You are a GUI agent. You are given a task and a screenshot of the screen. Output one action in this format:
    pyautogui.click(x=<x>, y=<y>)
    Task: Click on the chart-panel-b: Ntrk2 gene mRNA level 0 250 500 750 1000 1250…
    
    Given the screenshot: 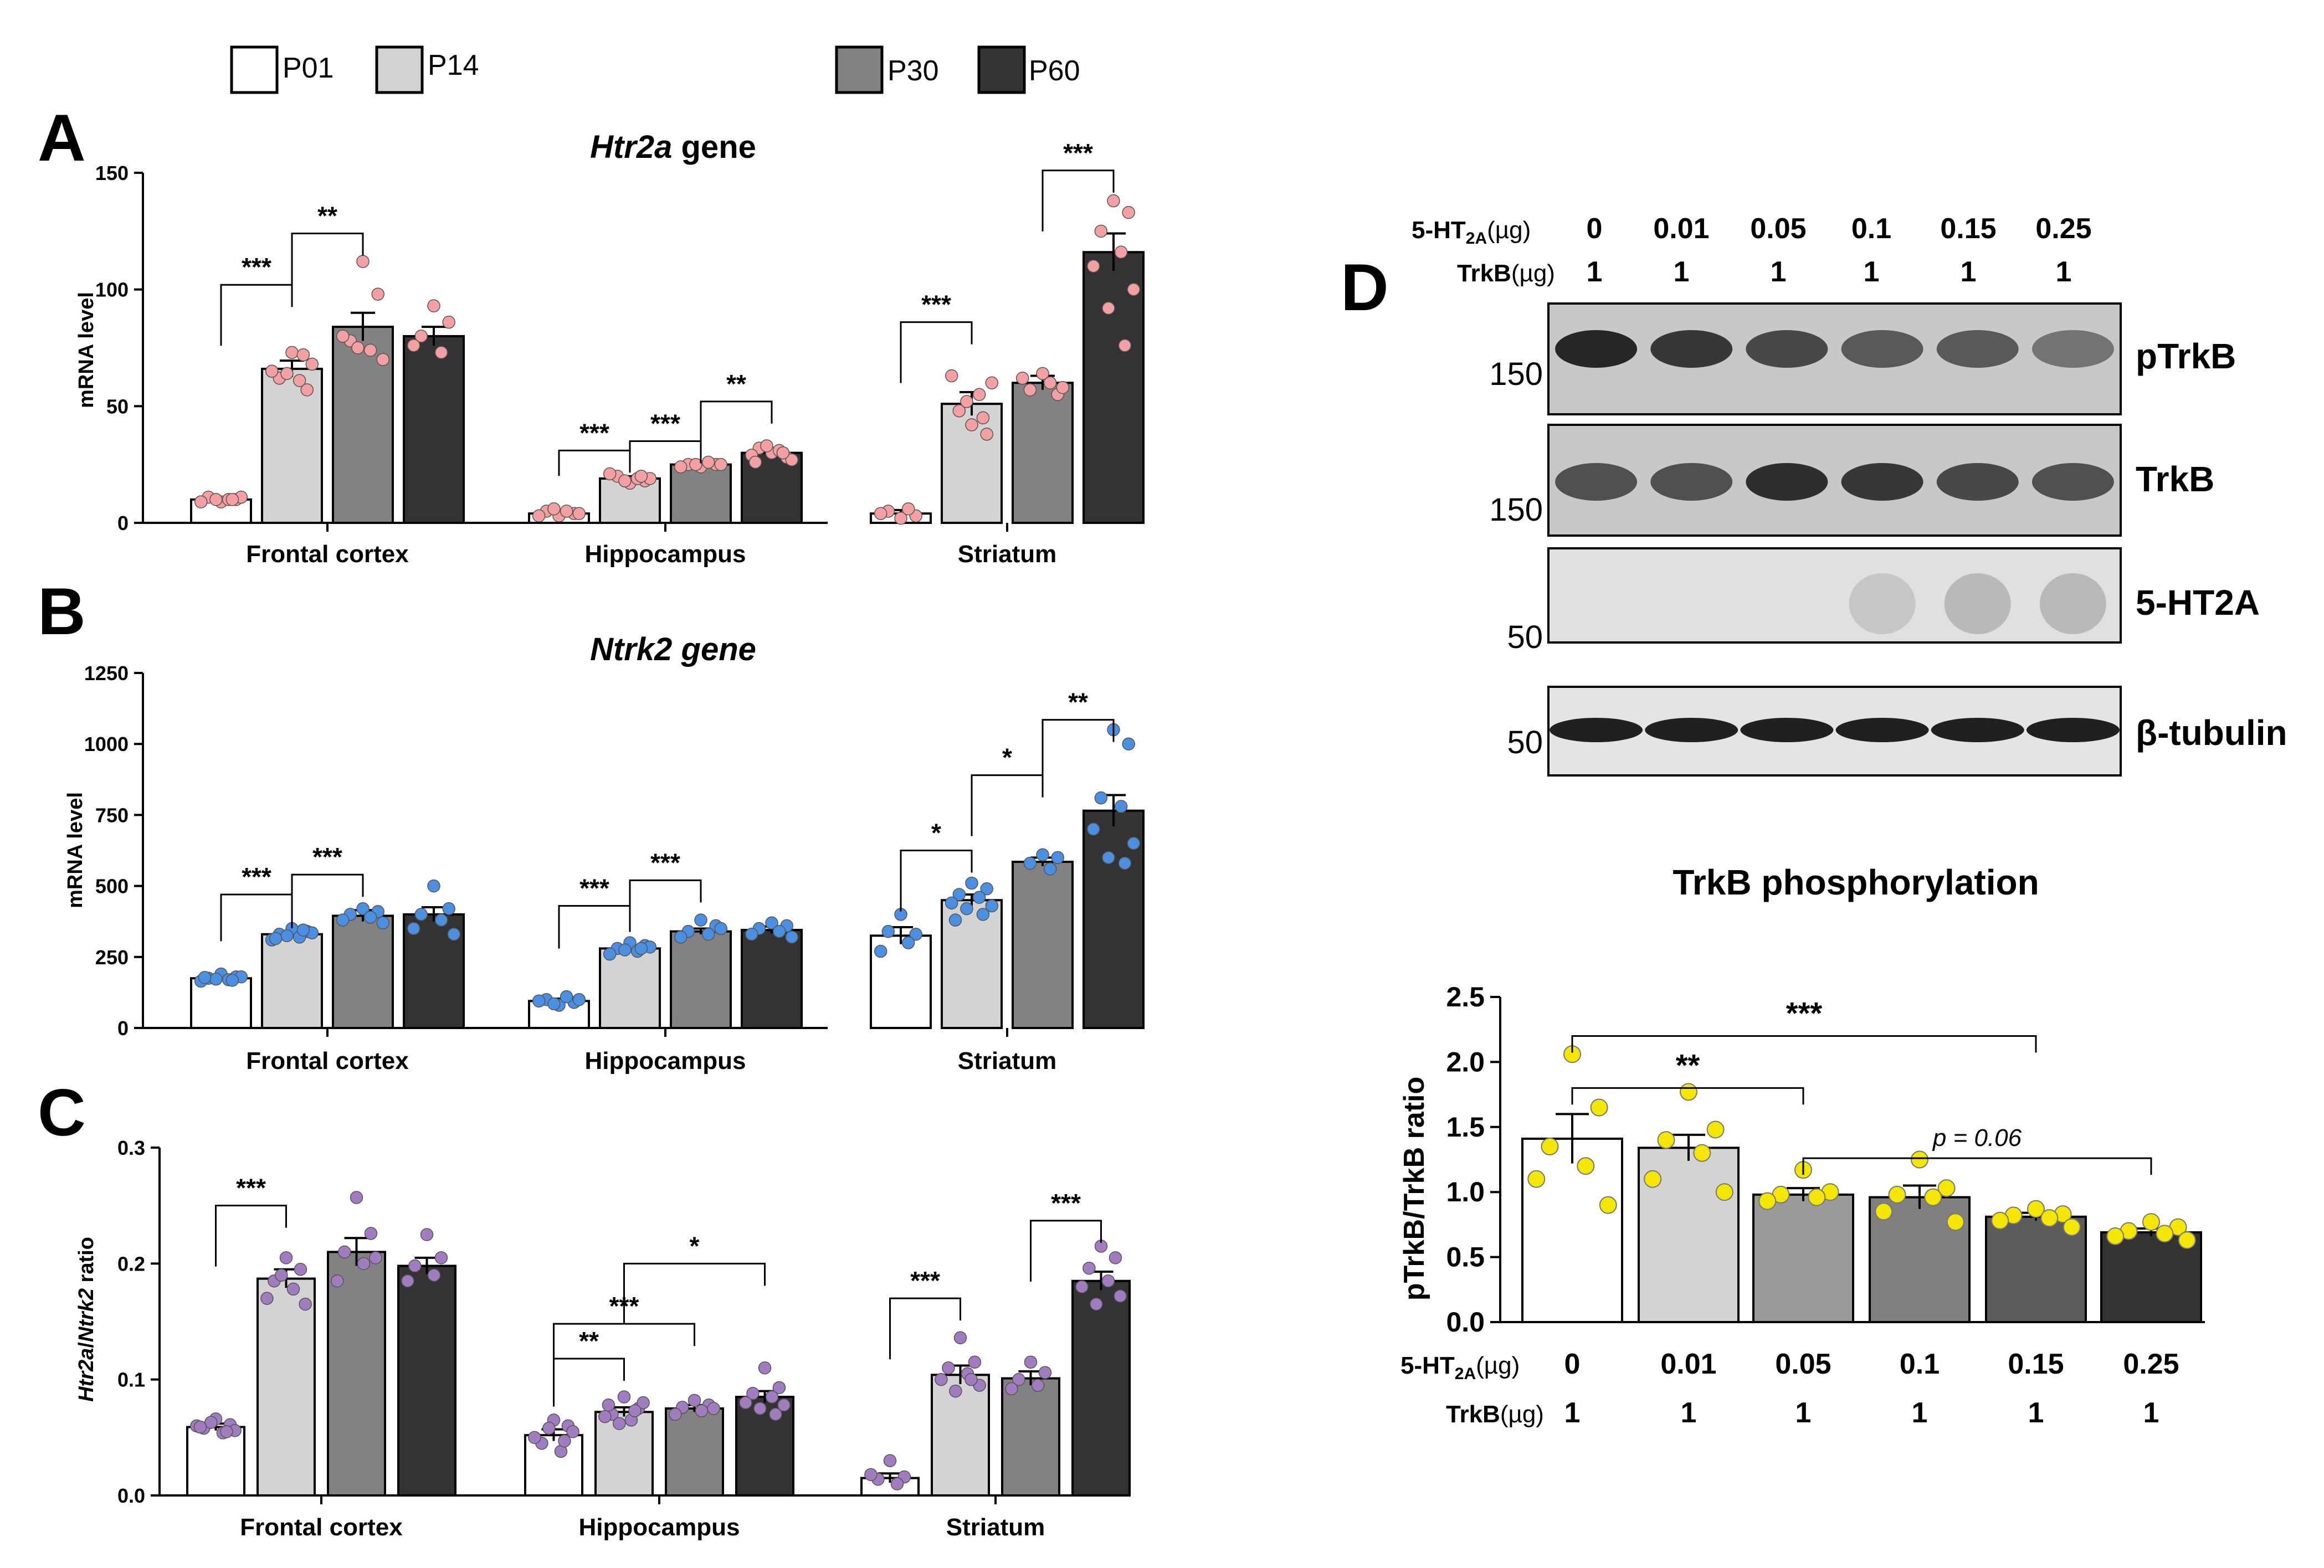 What is the action you would take?
    pyautogui.click(x=604, y=853)
    